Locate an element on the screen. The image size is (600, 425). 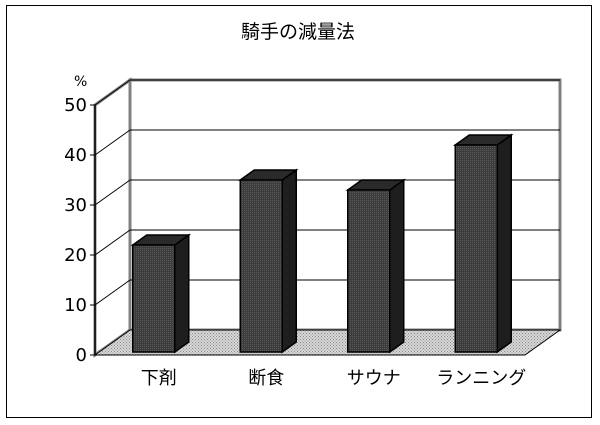
x-category-label: サウナ is located at coordinates (374, 378).